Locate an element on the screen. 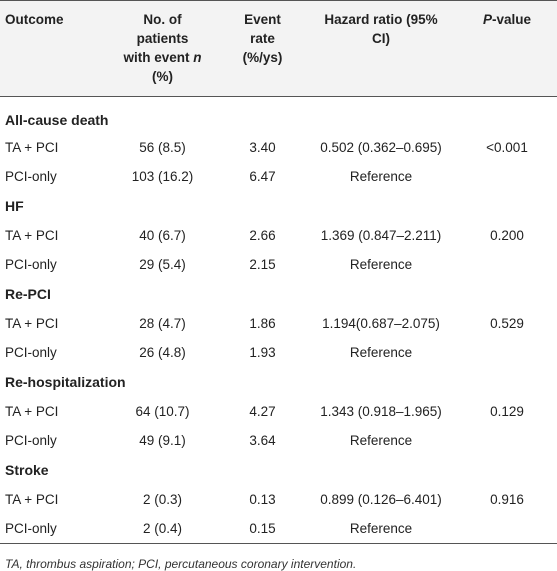 The image size is (557, 571). header-outcome-text: Outcome is located at coordinates (34, 19).